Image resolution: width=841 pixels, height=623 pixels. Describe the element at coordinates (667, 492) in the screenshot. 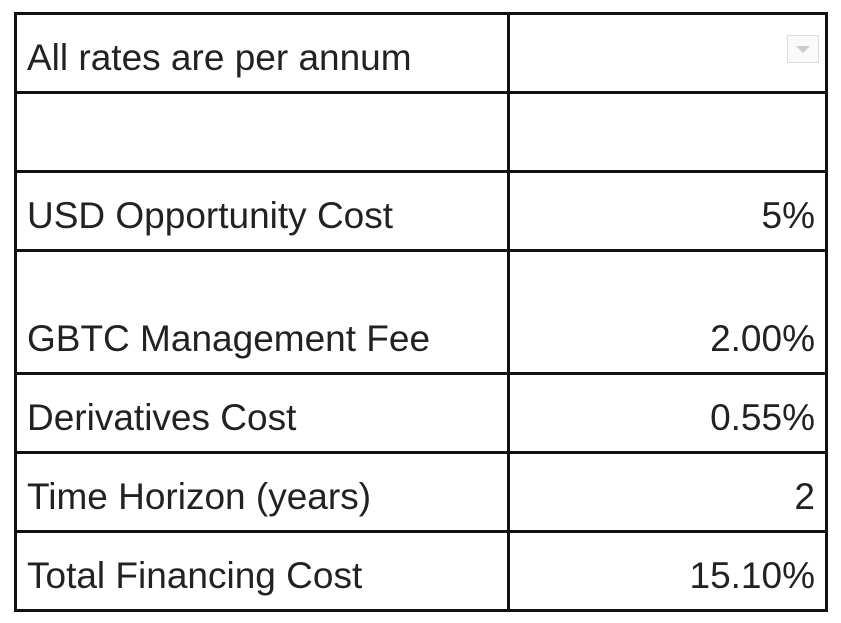

I see `value-cell: 2` at that location.